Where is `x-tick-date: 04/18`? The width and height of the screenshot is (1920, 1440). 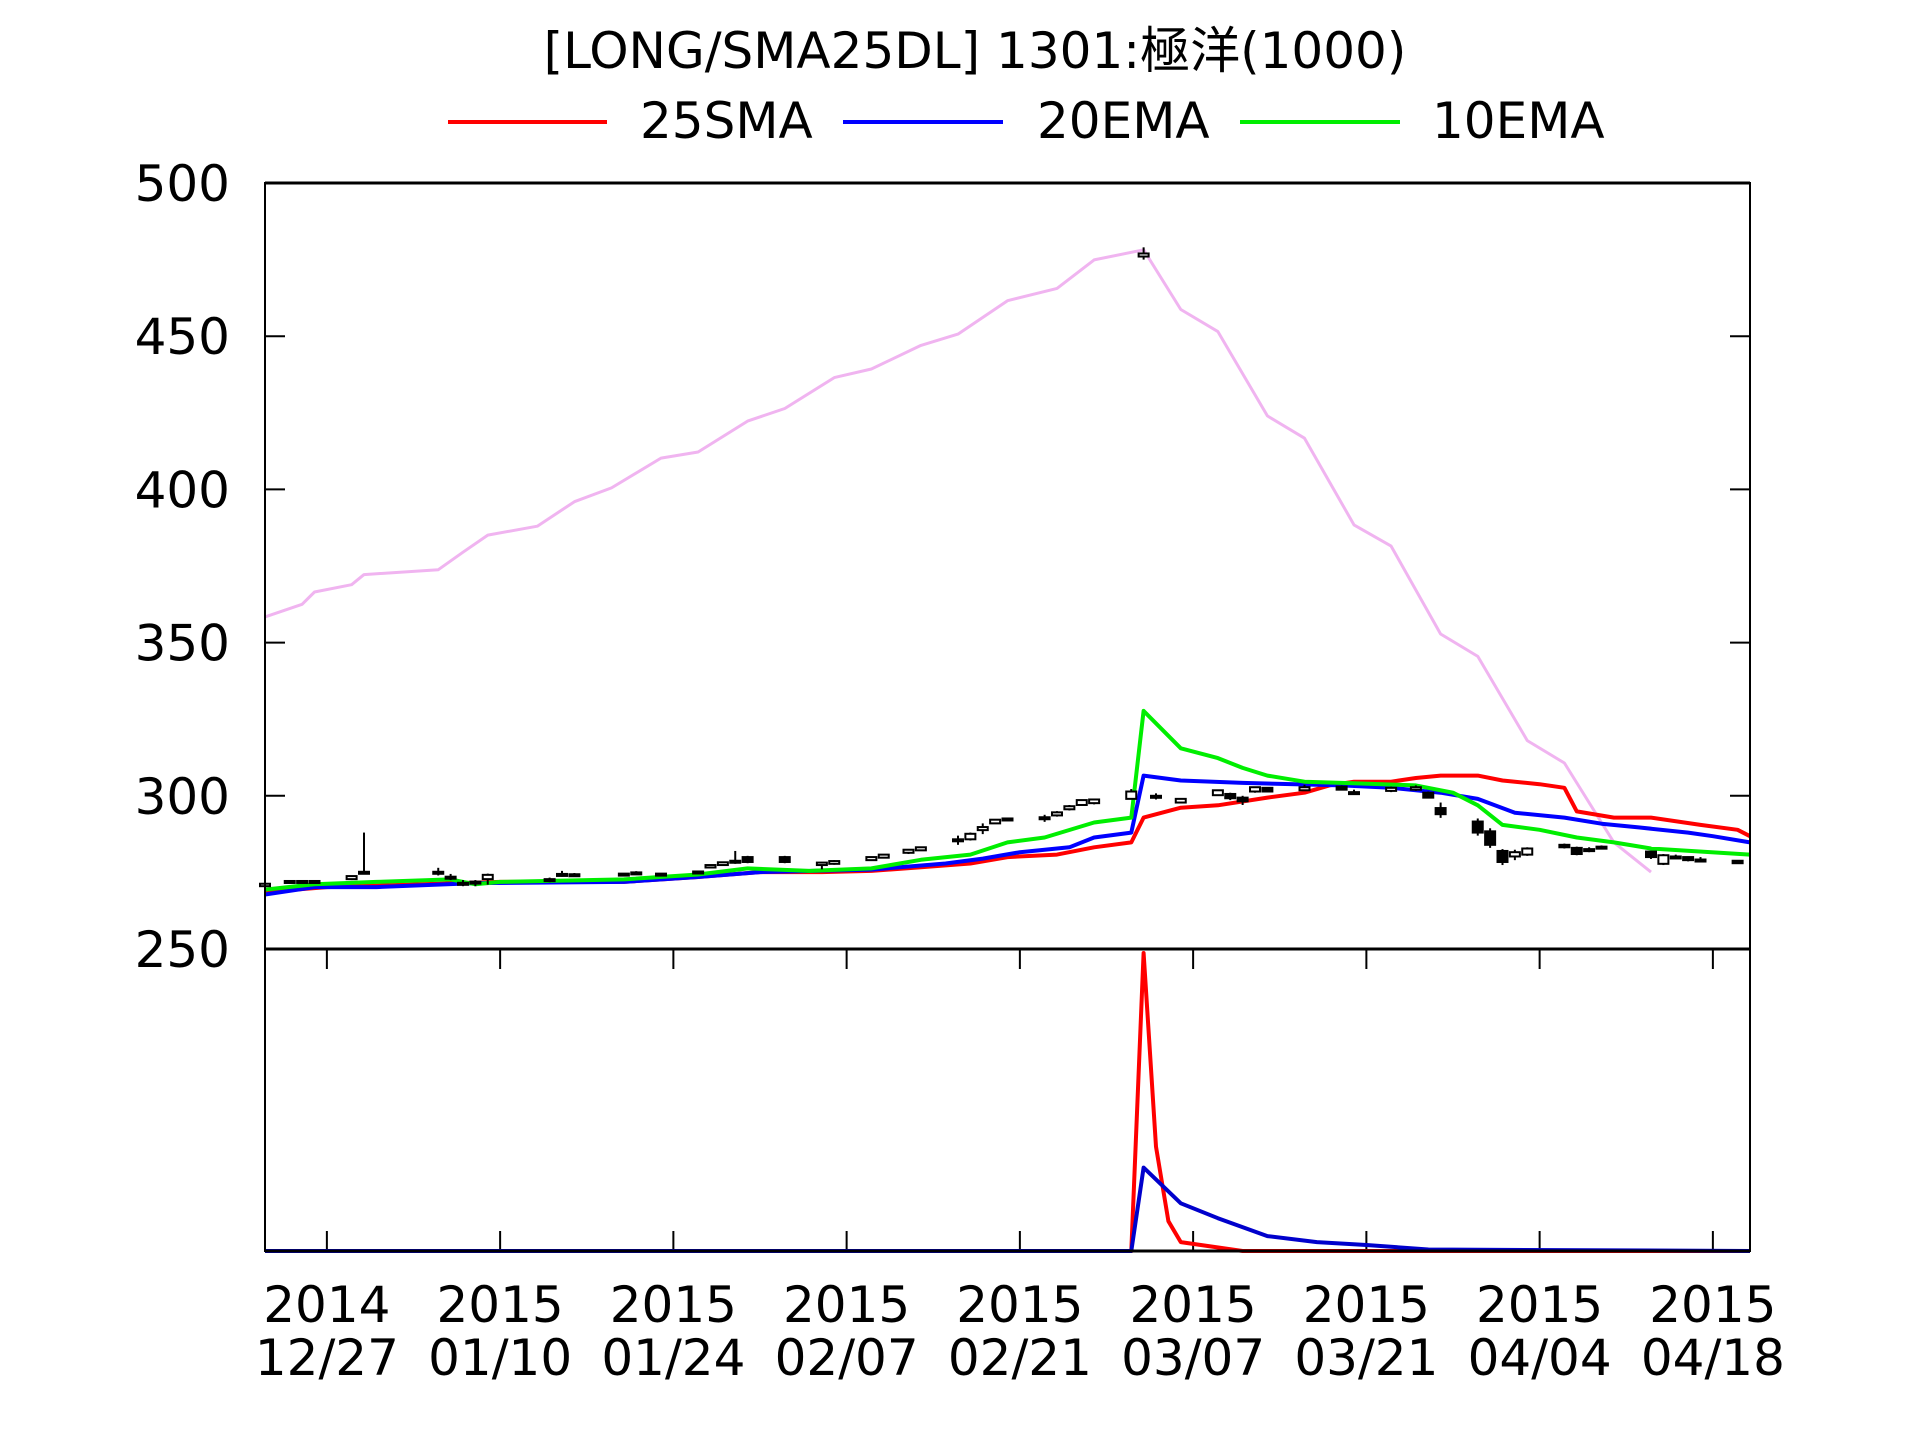 x-tick-date: 04/18 is located at coordinates (1713, 1358).